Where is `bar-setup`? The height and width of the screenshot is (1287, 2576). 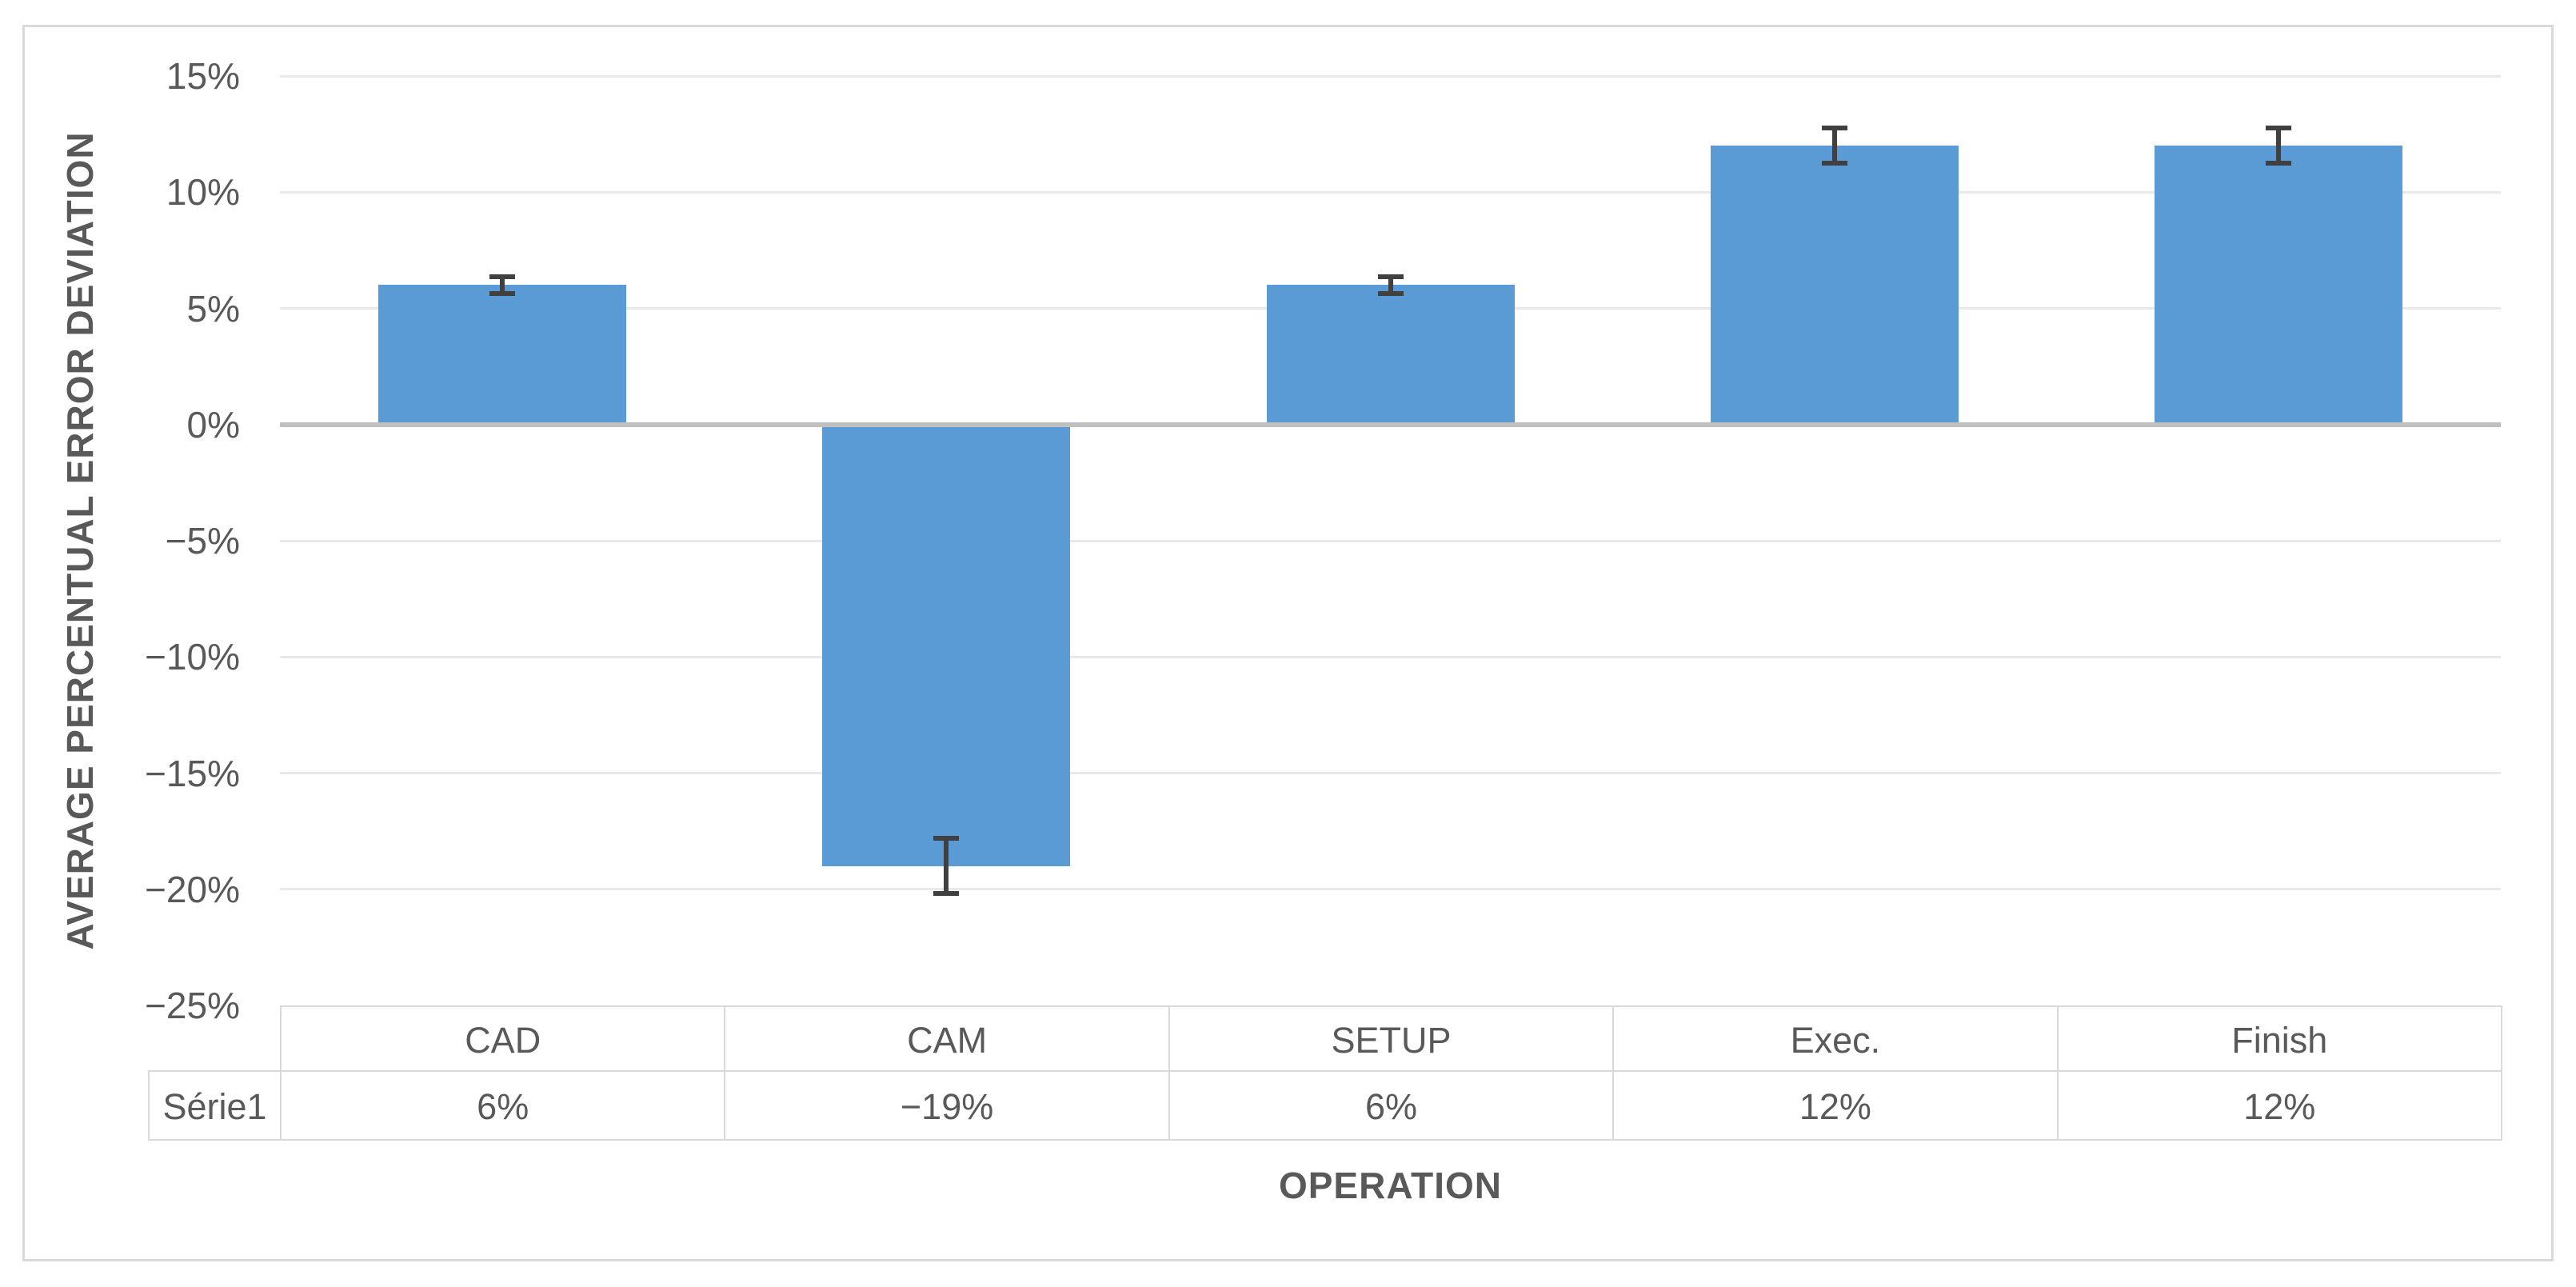
bar-setup is located at coordinates (1391, 355).